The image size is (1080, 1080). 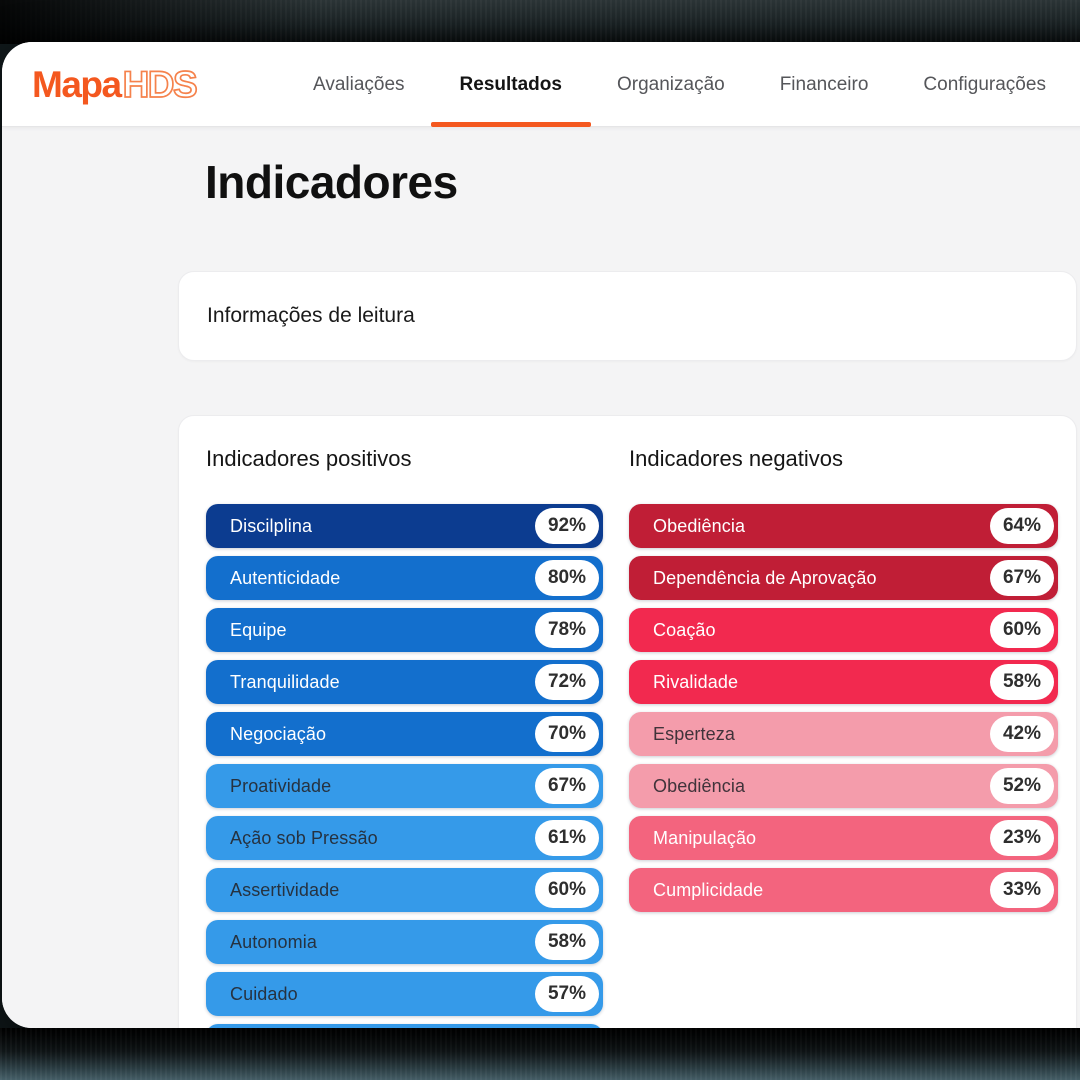 What do you see at coordinates (311, 315) in the screenshot?
I see `reading-info-card-title: Informações de leitura` at bounding box center [311, 315].